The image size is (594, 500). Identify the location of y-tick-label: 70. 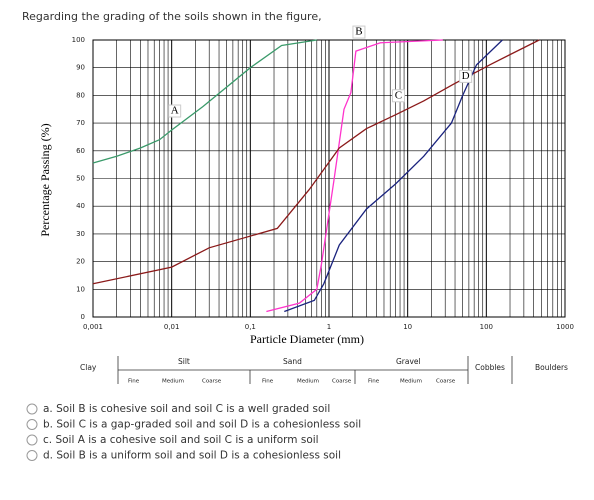
(80, 123).